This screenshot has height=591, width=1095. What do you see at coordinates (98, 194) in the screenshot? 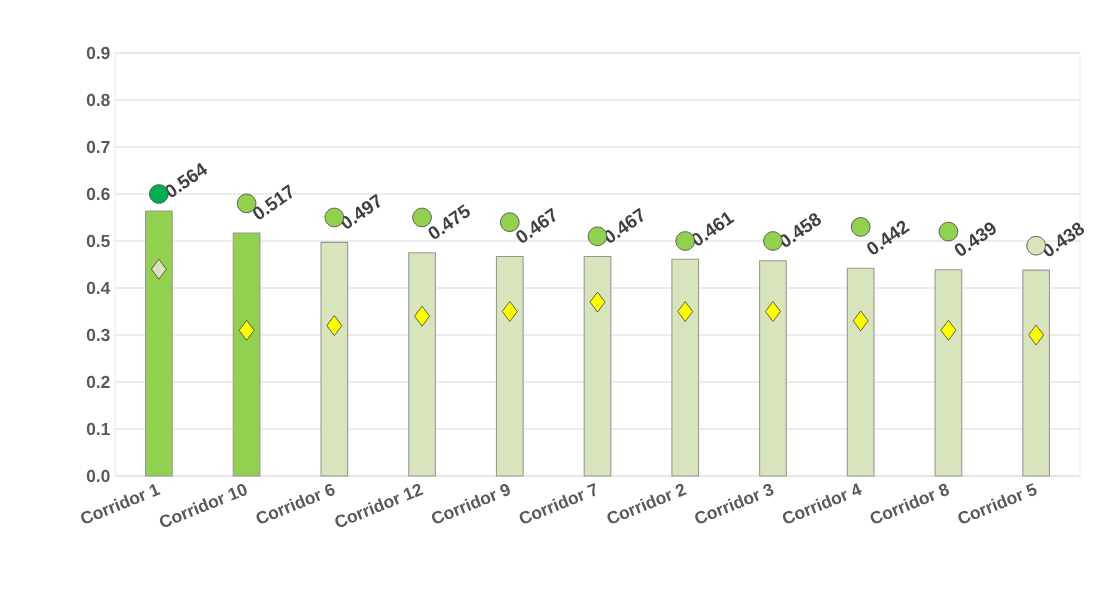
I see `y-tick-label: 0.6` at bounding box center [98, 194].